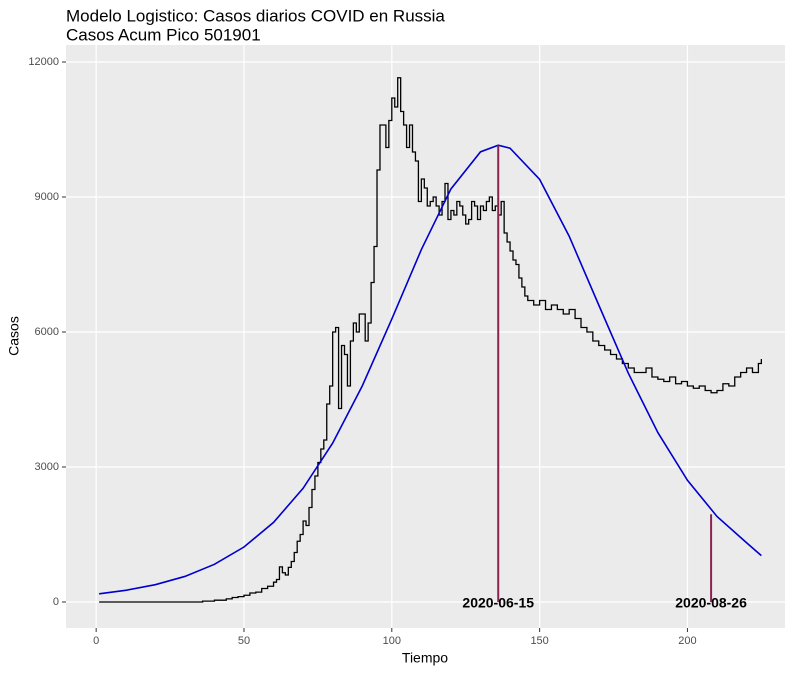 The height and width of the screenshot is (678, 800). Describe the element at coordinates (47, 467) in the screenshot. I see `y-tick-label: 3000` at that location.